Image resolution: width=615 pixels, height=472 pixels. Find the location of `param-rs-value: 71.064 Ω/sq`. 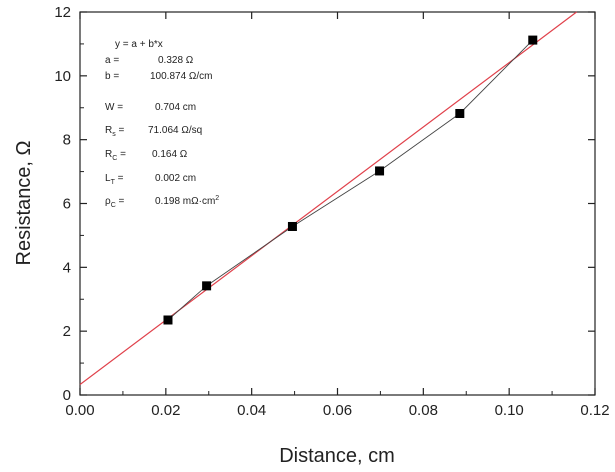

param-rs-value: 71.064 Ω/sq is located at coordinates (175, 130).